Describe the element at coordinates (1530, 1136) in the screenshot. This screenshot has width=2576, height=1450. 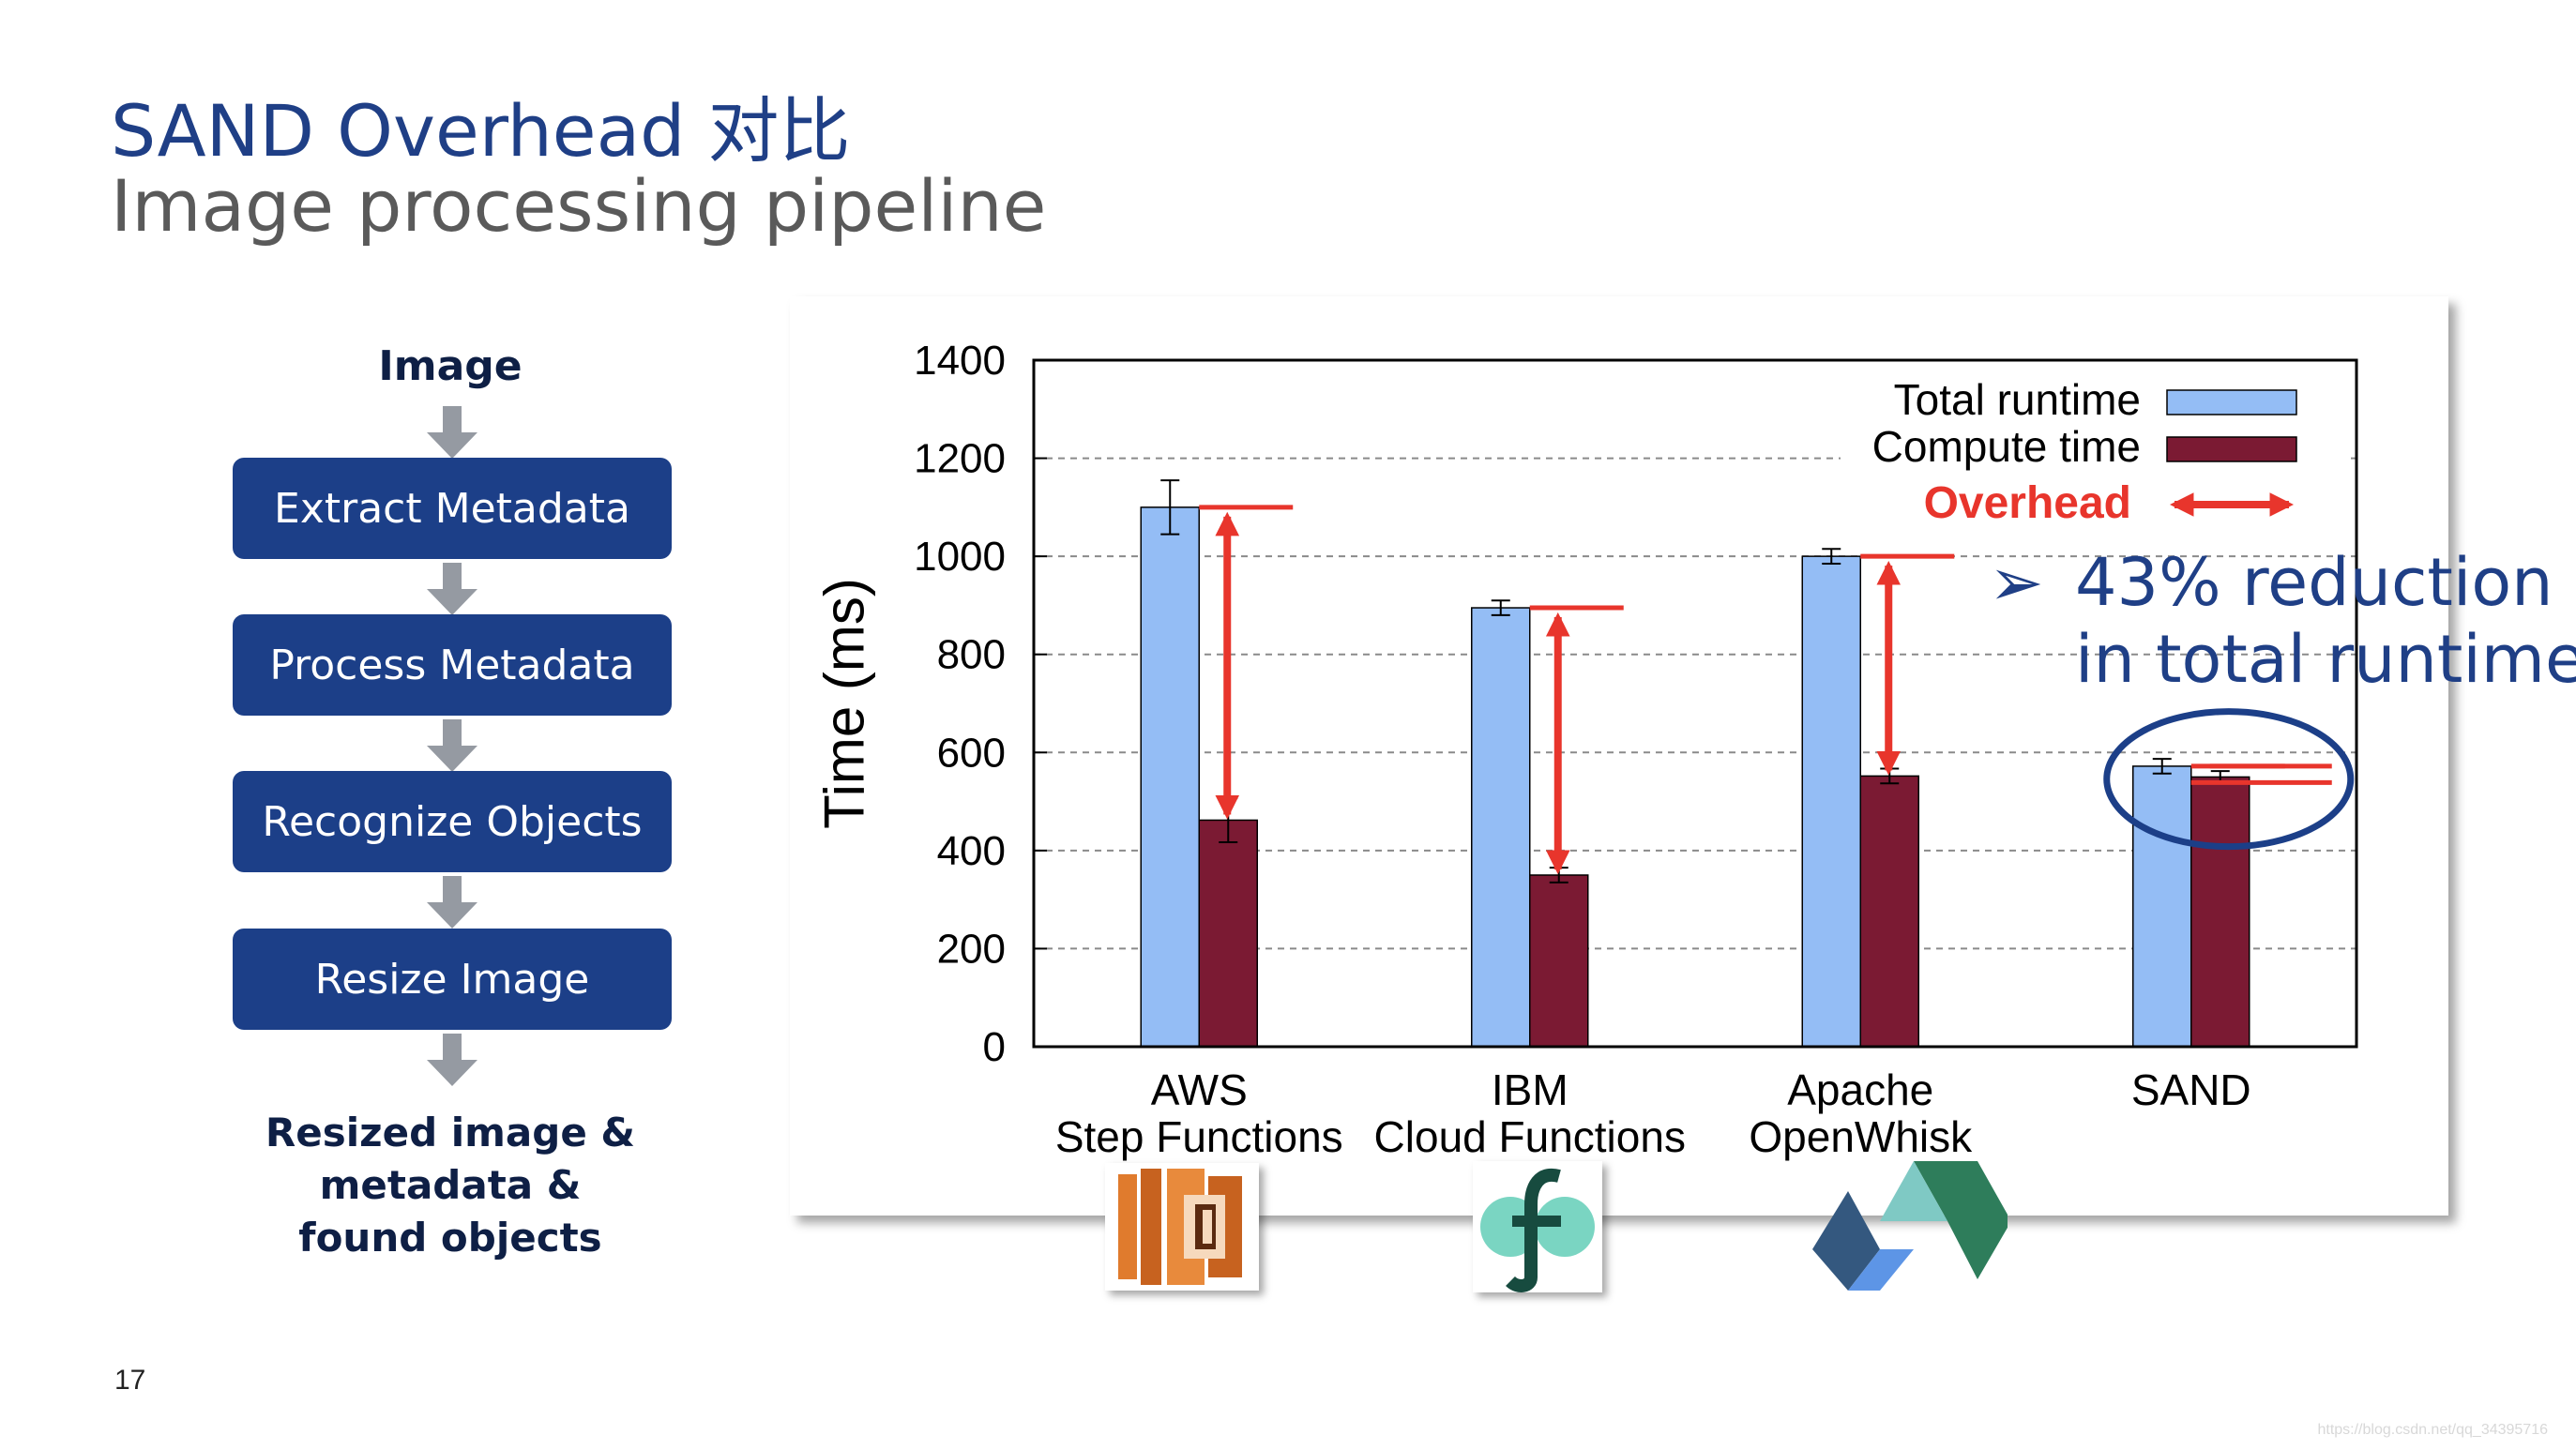
I see `x-tick-label: Cloud Functions` at that location.